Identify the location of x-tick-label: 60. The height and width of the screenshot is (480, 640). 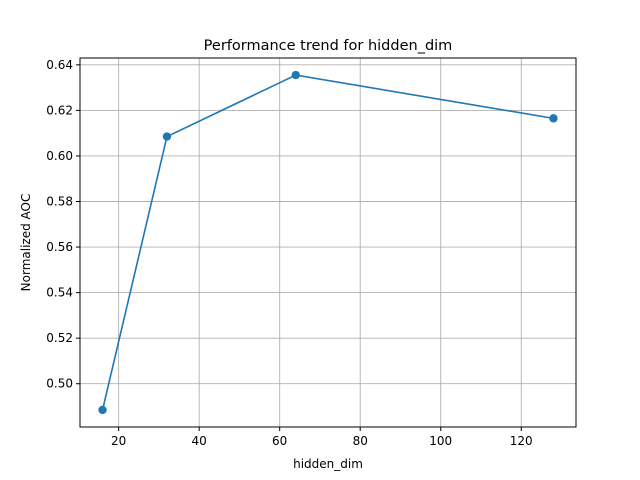
(279, 441).